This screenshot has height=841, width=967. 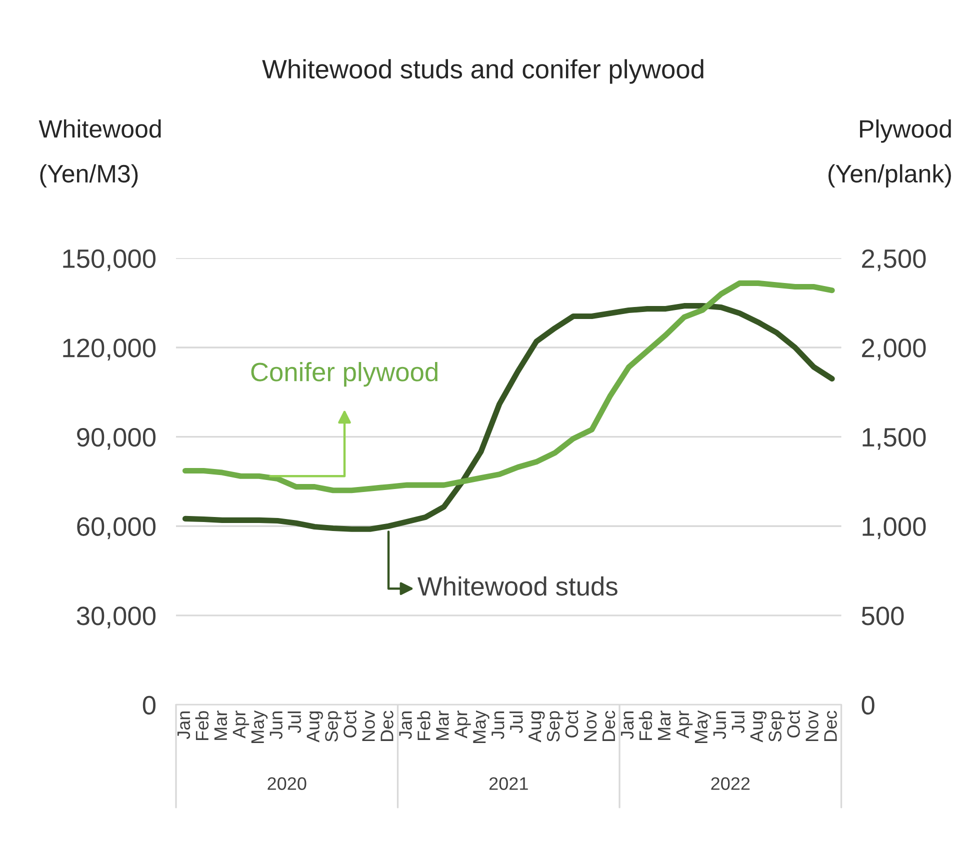 What do you see at coordinates (116, 617) in the screenshot?
I see `y-tick-label: 30,000` at bounding box center [116, 617].